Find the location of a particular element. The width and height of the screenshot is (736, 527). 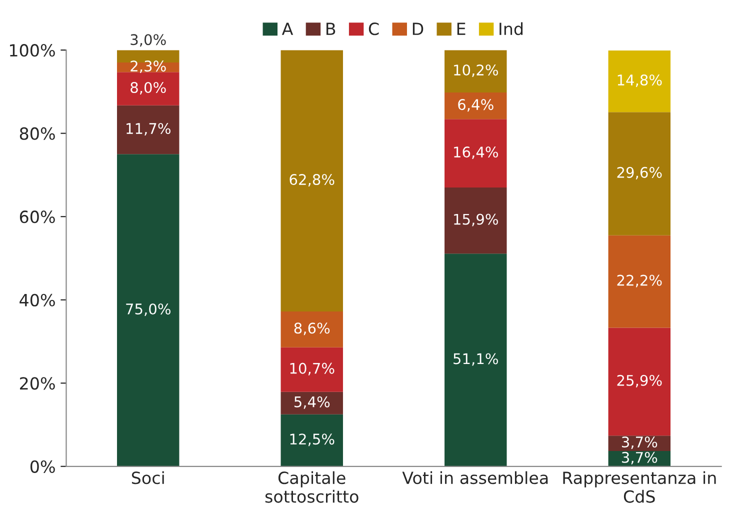

data-label: 8,0% is located at coordinates (148, 88).